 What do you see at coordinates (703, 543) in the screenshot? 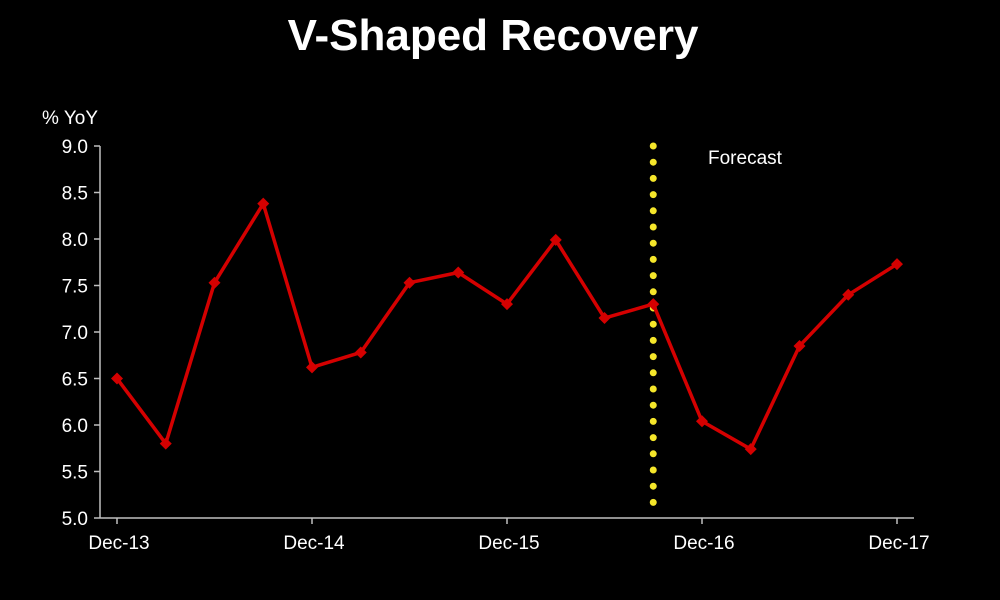
I see `x-tick-label: Dec-16` at bounding box center [703, 543].